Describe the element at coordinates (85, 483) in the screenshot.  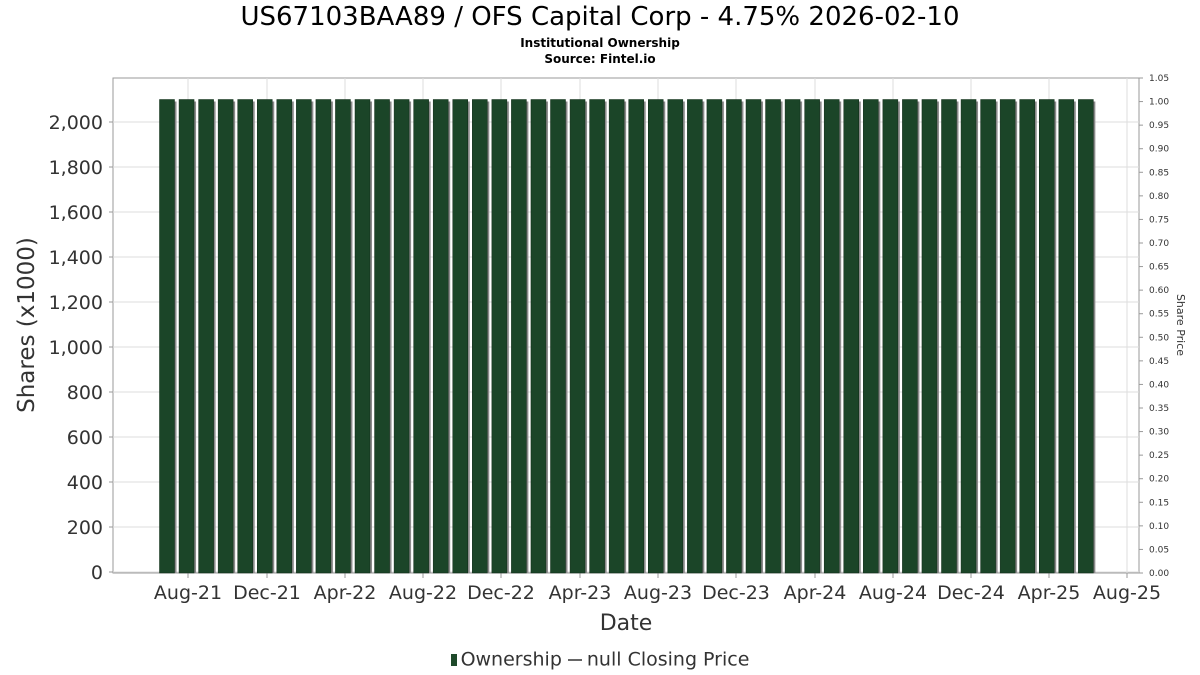
I see `y-tick-label: 400` at that location.